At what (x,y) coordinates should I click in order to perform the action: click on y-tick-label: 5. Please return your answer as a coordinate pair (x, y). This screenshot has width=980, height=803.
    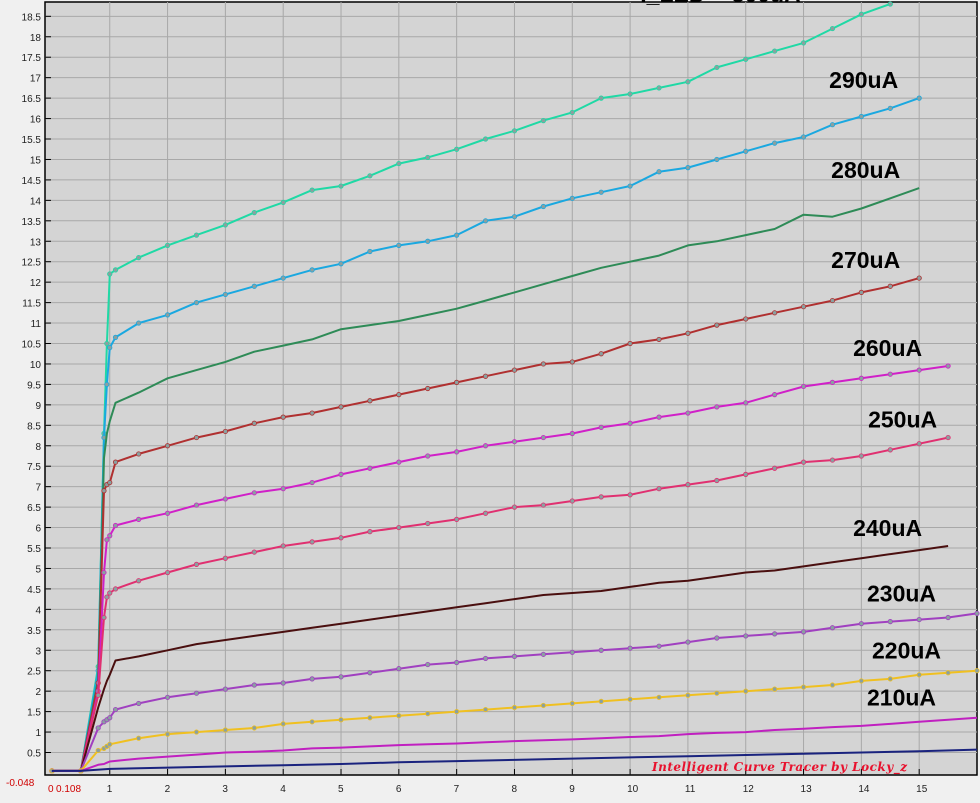
    Looking at the image, I should click on (38, 569).